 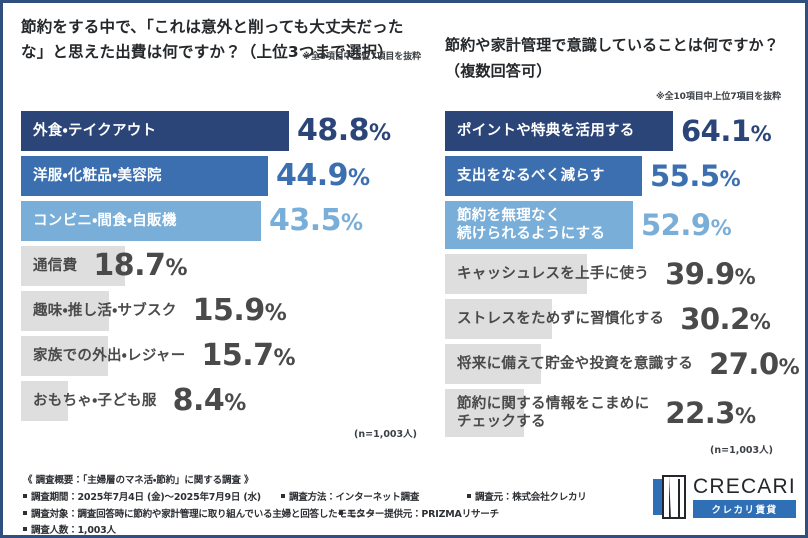 I want to click on bar-label: 将来に備えて貯金や投資を意識する, so click(x=575, y=363).